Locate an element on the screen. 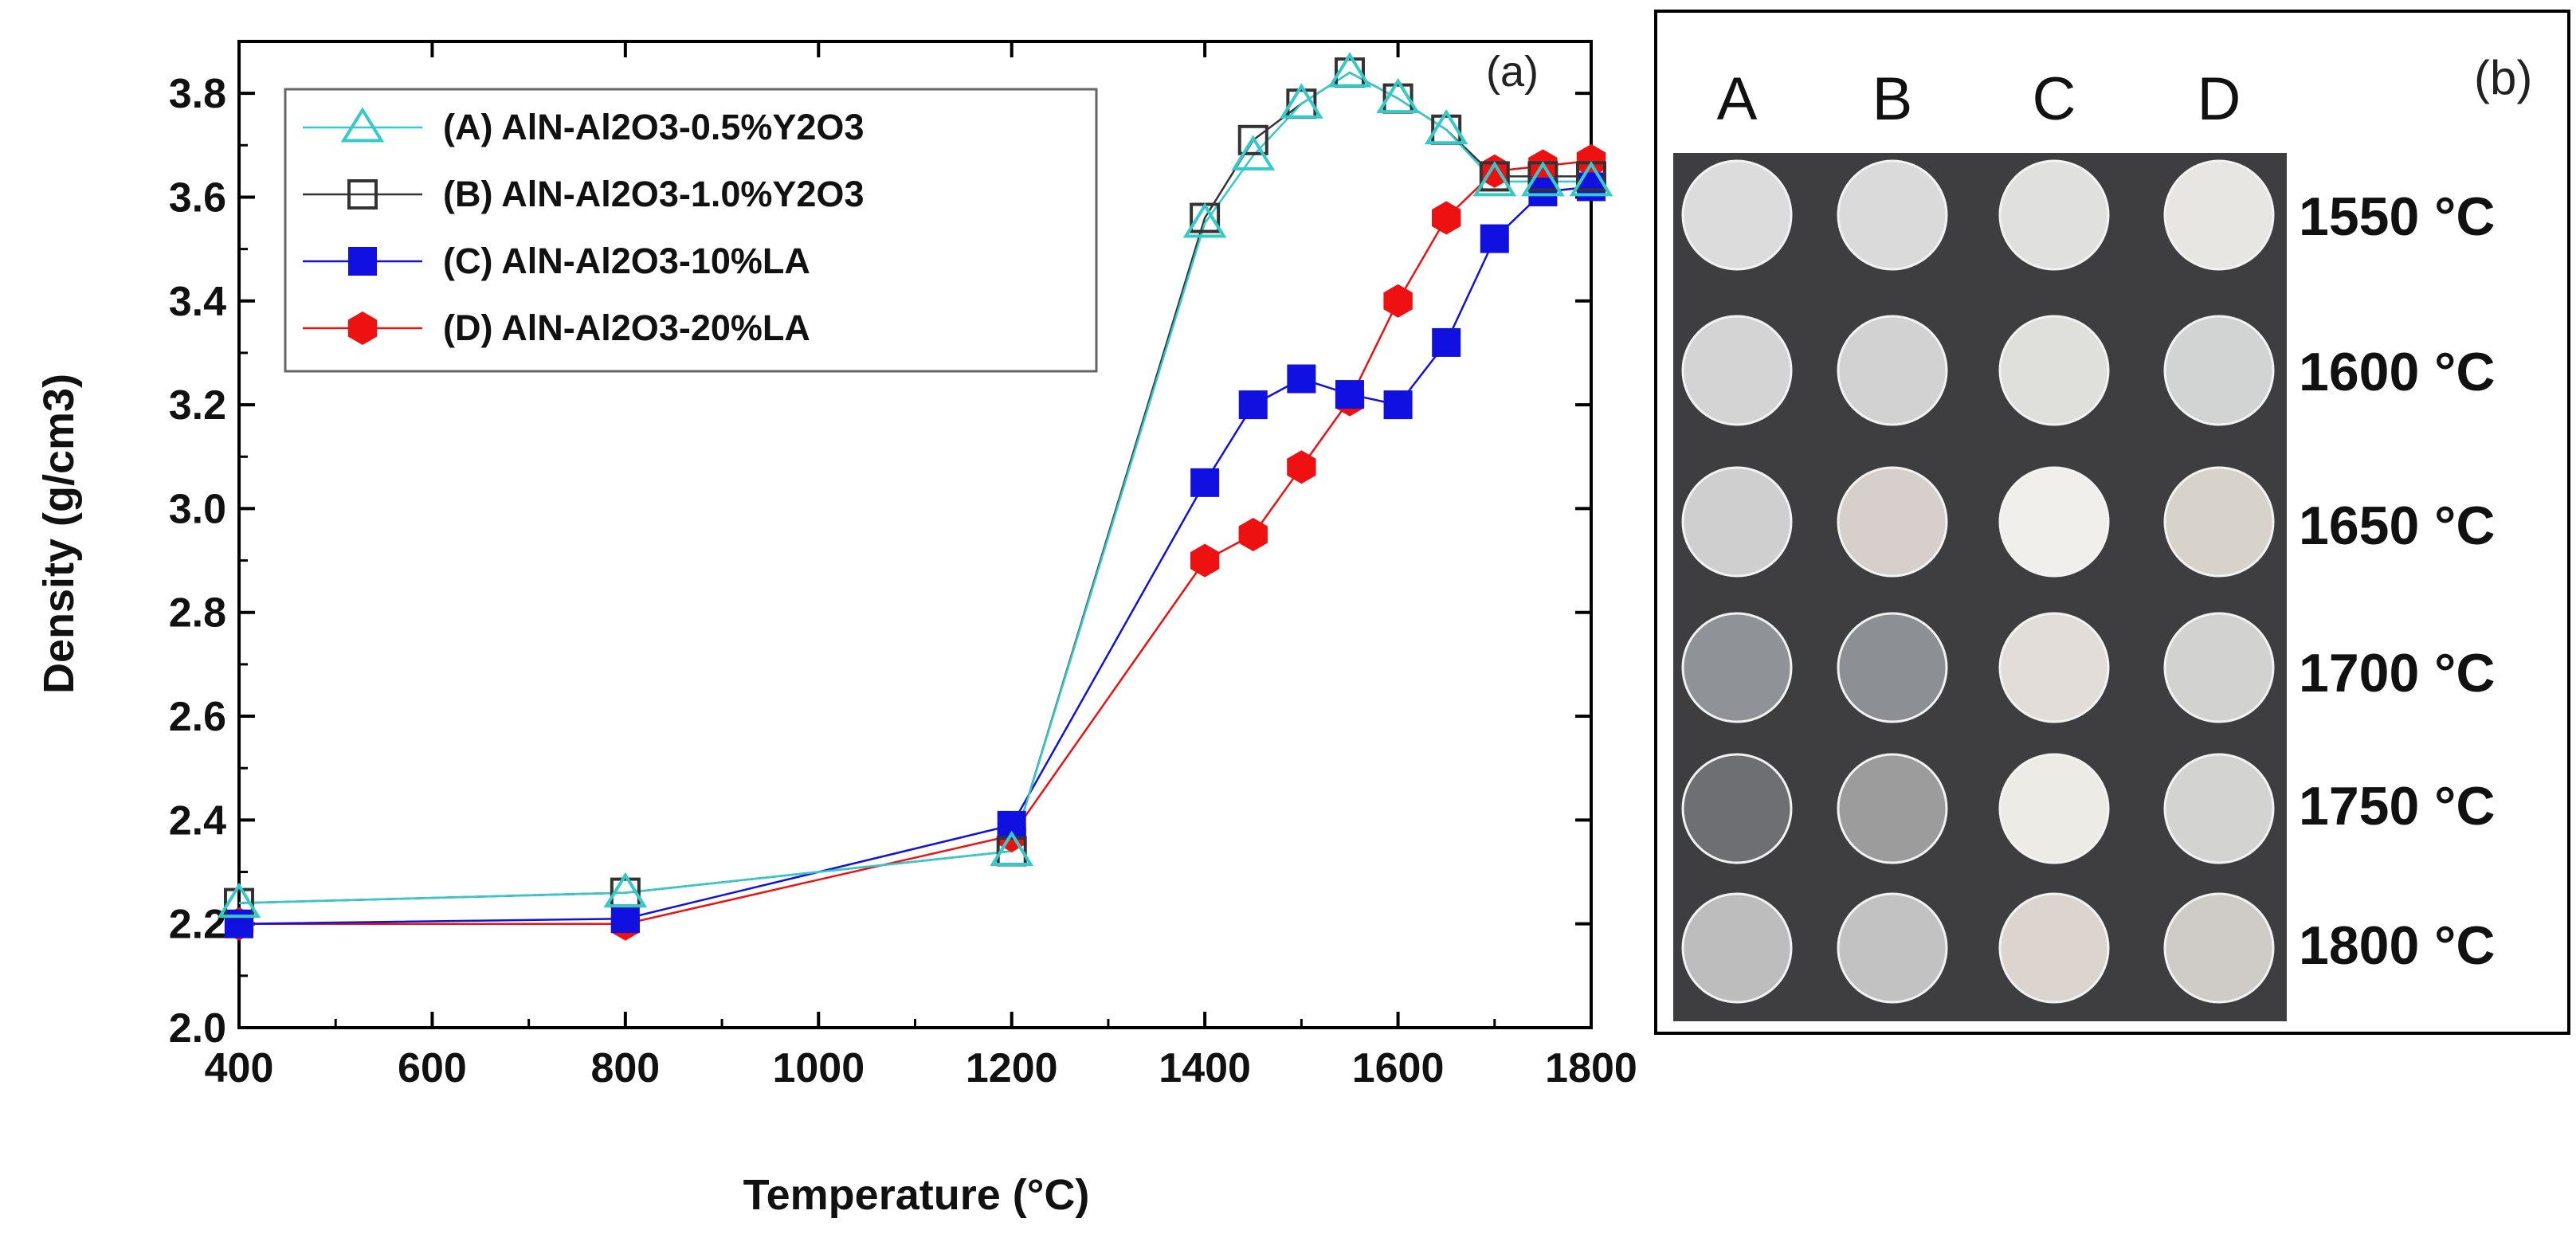 This screenshot has width=2576, height=1234. x-axis-title: Temperature (°C) is located at coordinates (916, 1195).